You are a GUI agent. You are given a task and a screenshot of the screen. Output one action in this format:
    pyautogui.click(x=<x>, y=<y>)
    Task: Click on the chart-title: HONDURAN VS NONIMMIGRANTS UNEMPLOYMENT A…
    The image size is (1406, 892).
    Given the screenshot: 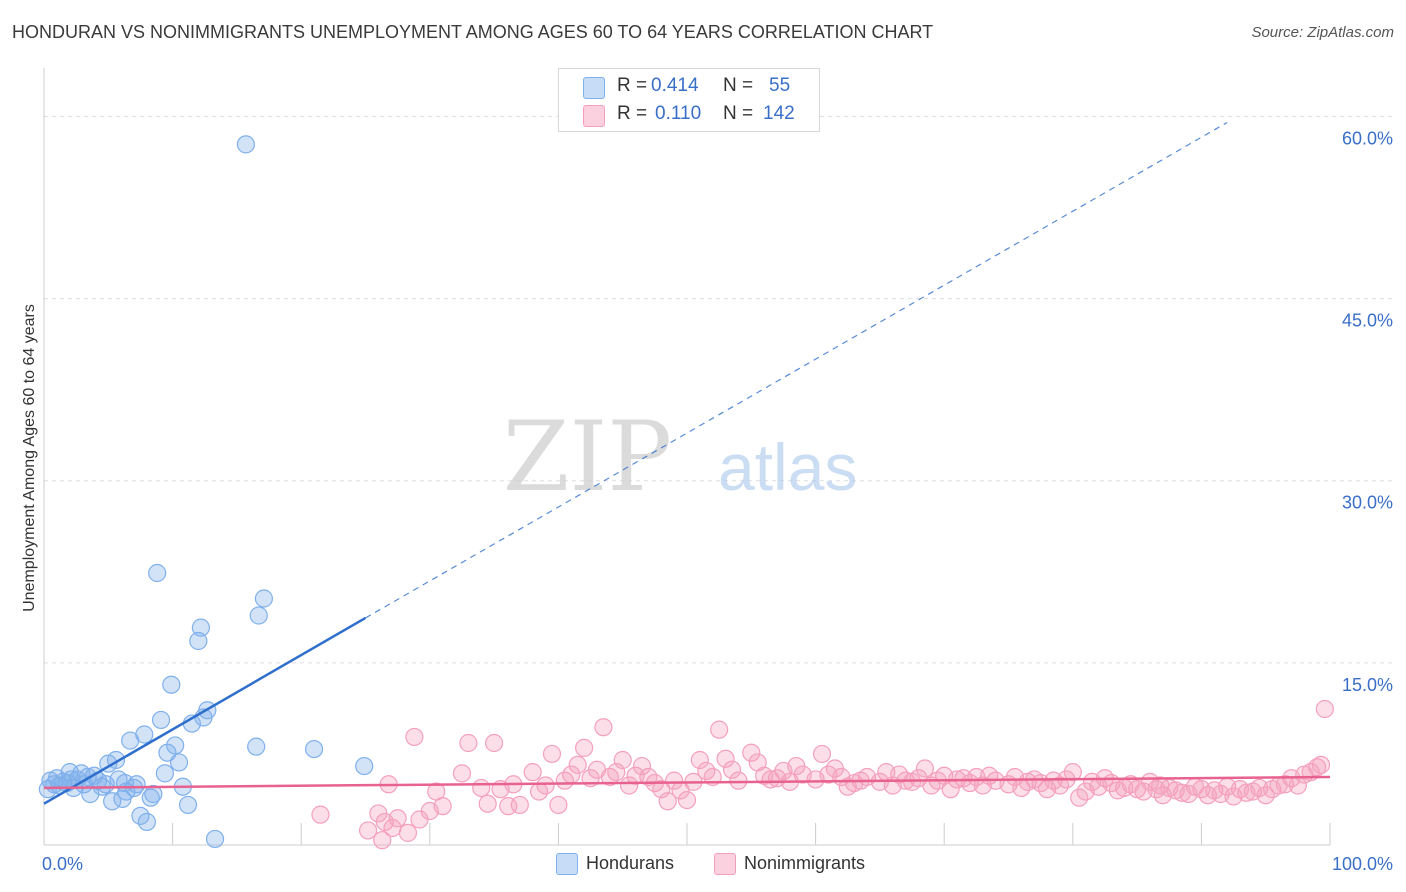 What is the action you would take?
    pyautogui.click(x=473, y=32)
    